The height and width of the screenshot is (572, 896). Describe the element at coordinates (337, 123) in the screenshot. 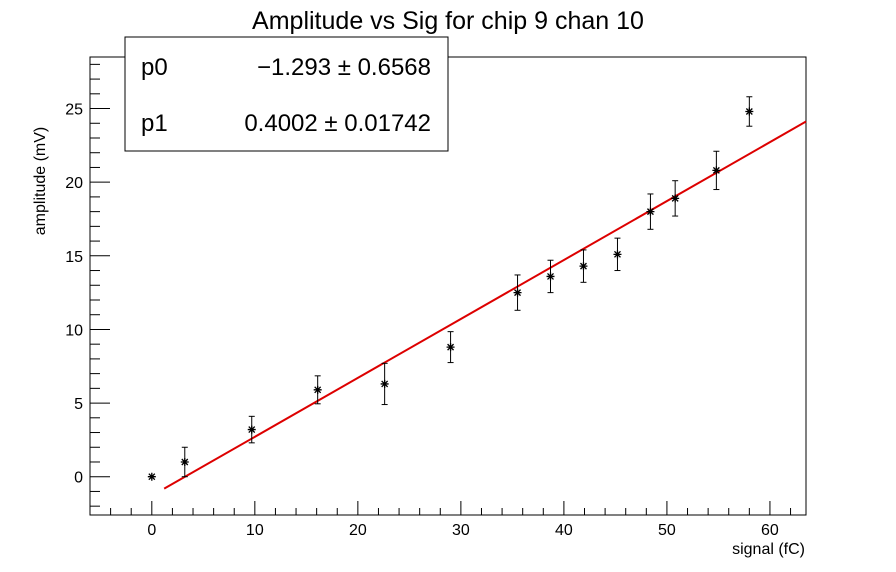

I see `stat-p1-value: 0.4002 ± 0.01742` at that location.